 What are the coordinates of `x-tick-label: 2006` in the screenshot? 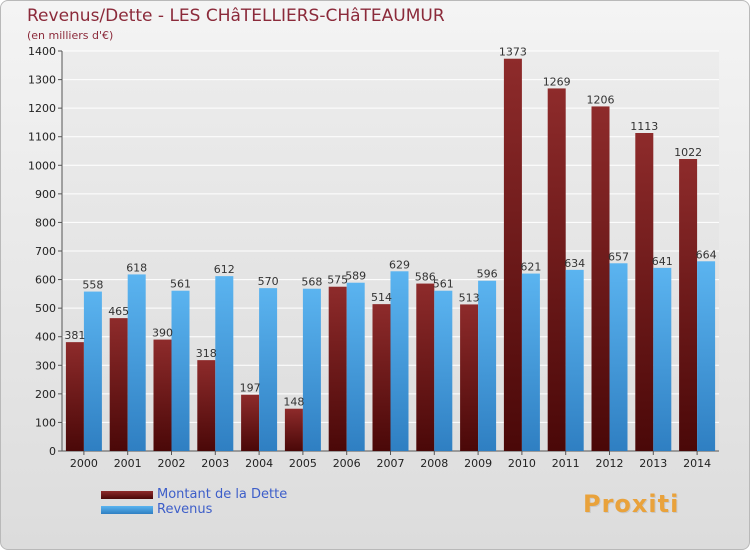 It's located at (347, 463).